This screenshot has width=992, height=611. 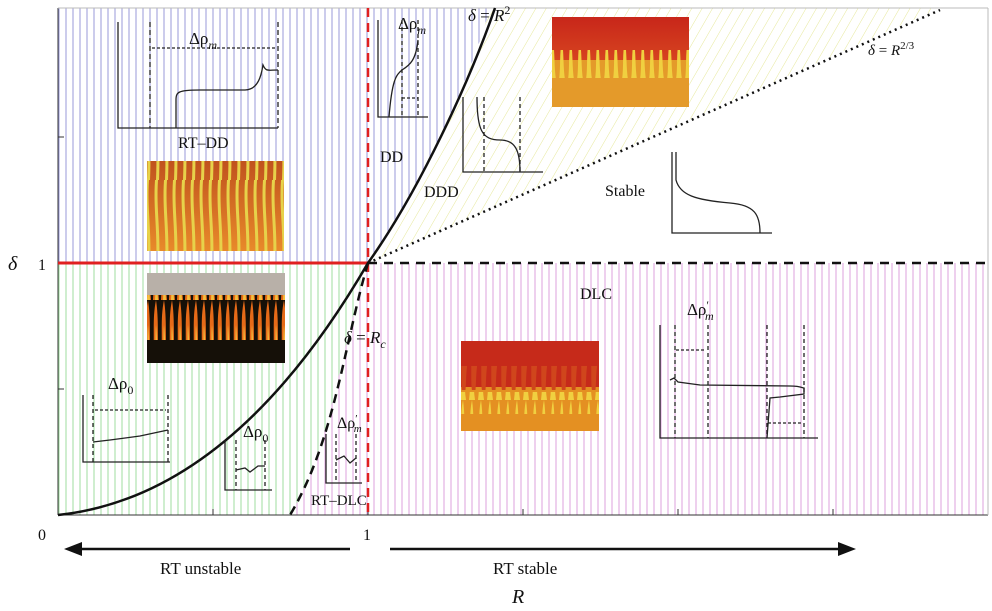 I want to click on label-r23: δ = R2/3, so click(x=891, y=49).